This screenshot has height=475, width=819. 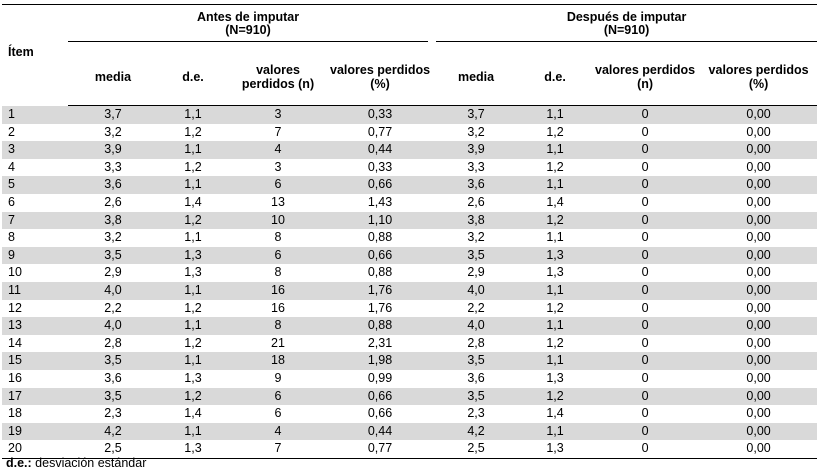 I want to click on item-number-cell: 14, so click(x=15, y=342).